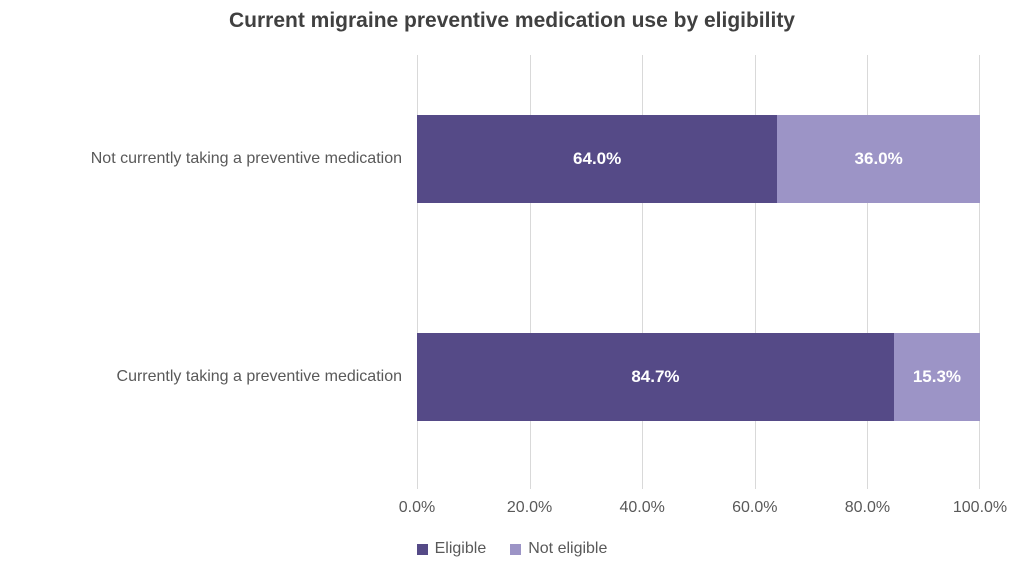  I want to click on data-label-not-eligible: 15.3%, so click(937, 376).